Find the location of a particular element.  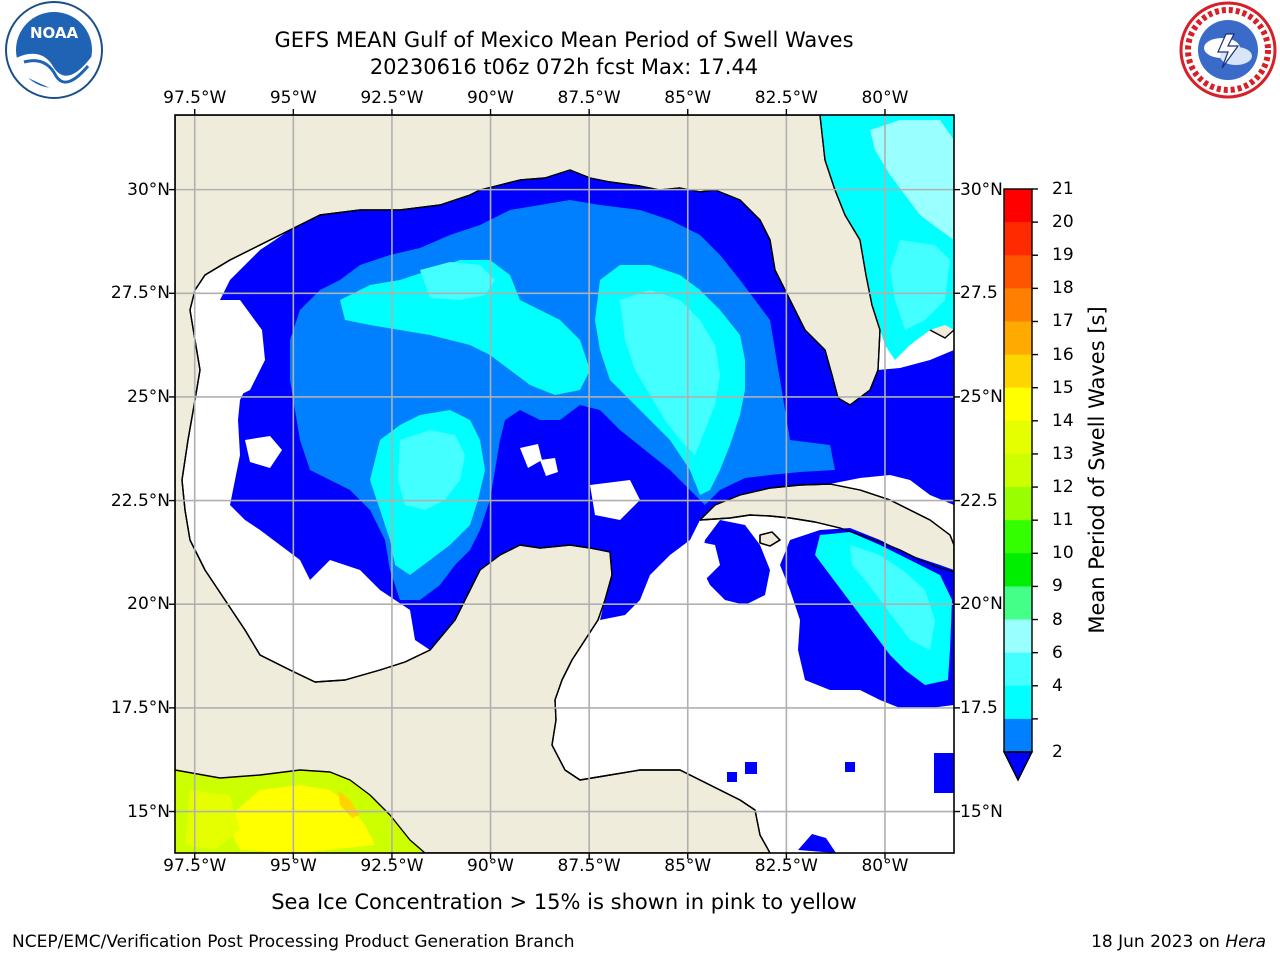

colorbar-label: 12 is located at coordinates (1063, 487).